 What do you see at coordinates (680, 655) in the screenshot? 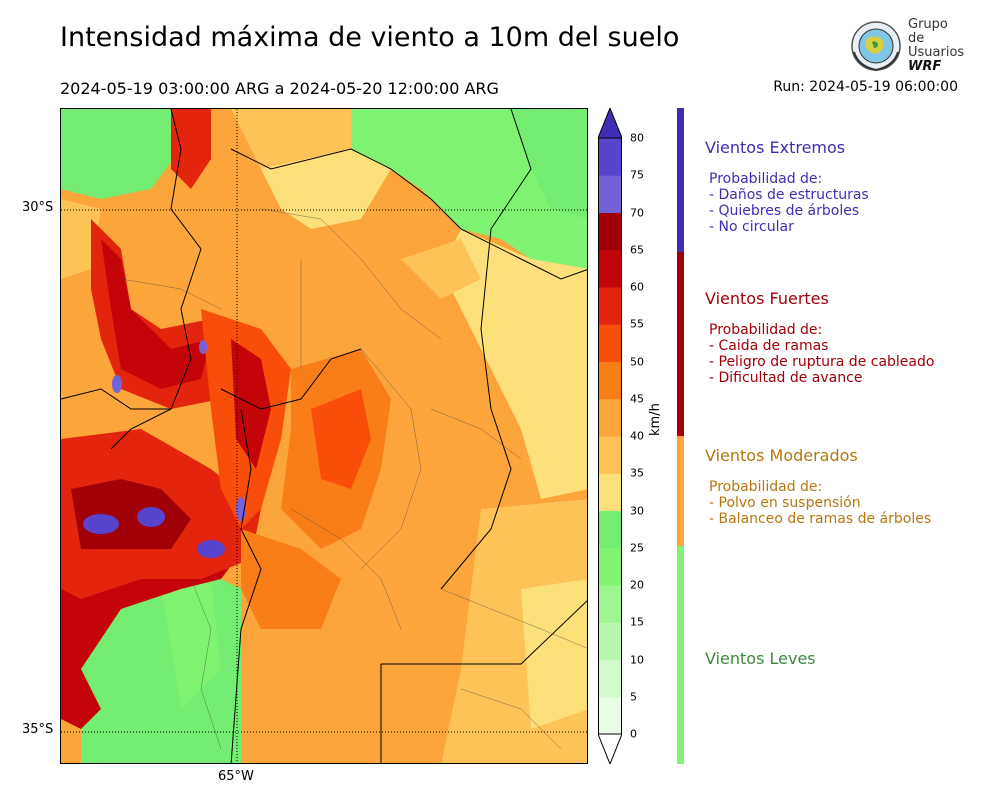
I see `light-bar` at bounding box center [680, 655].